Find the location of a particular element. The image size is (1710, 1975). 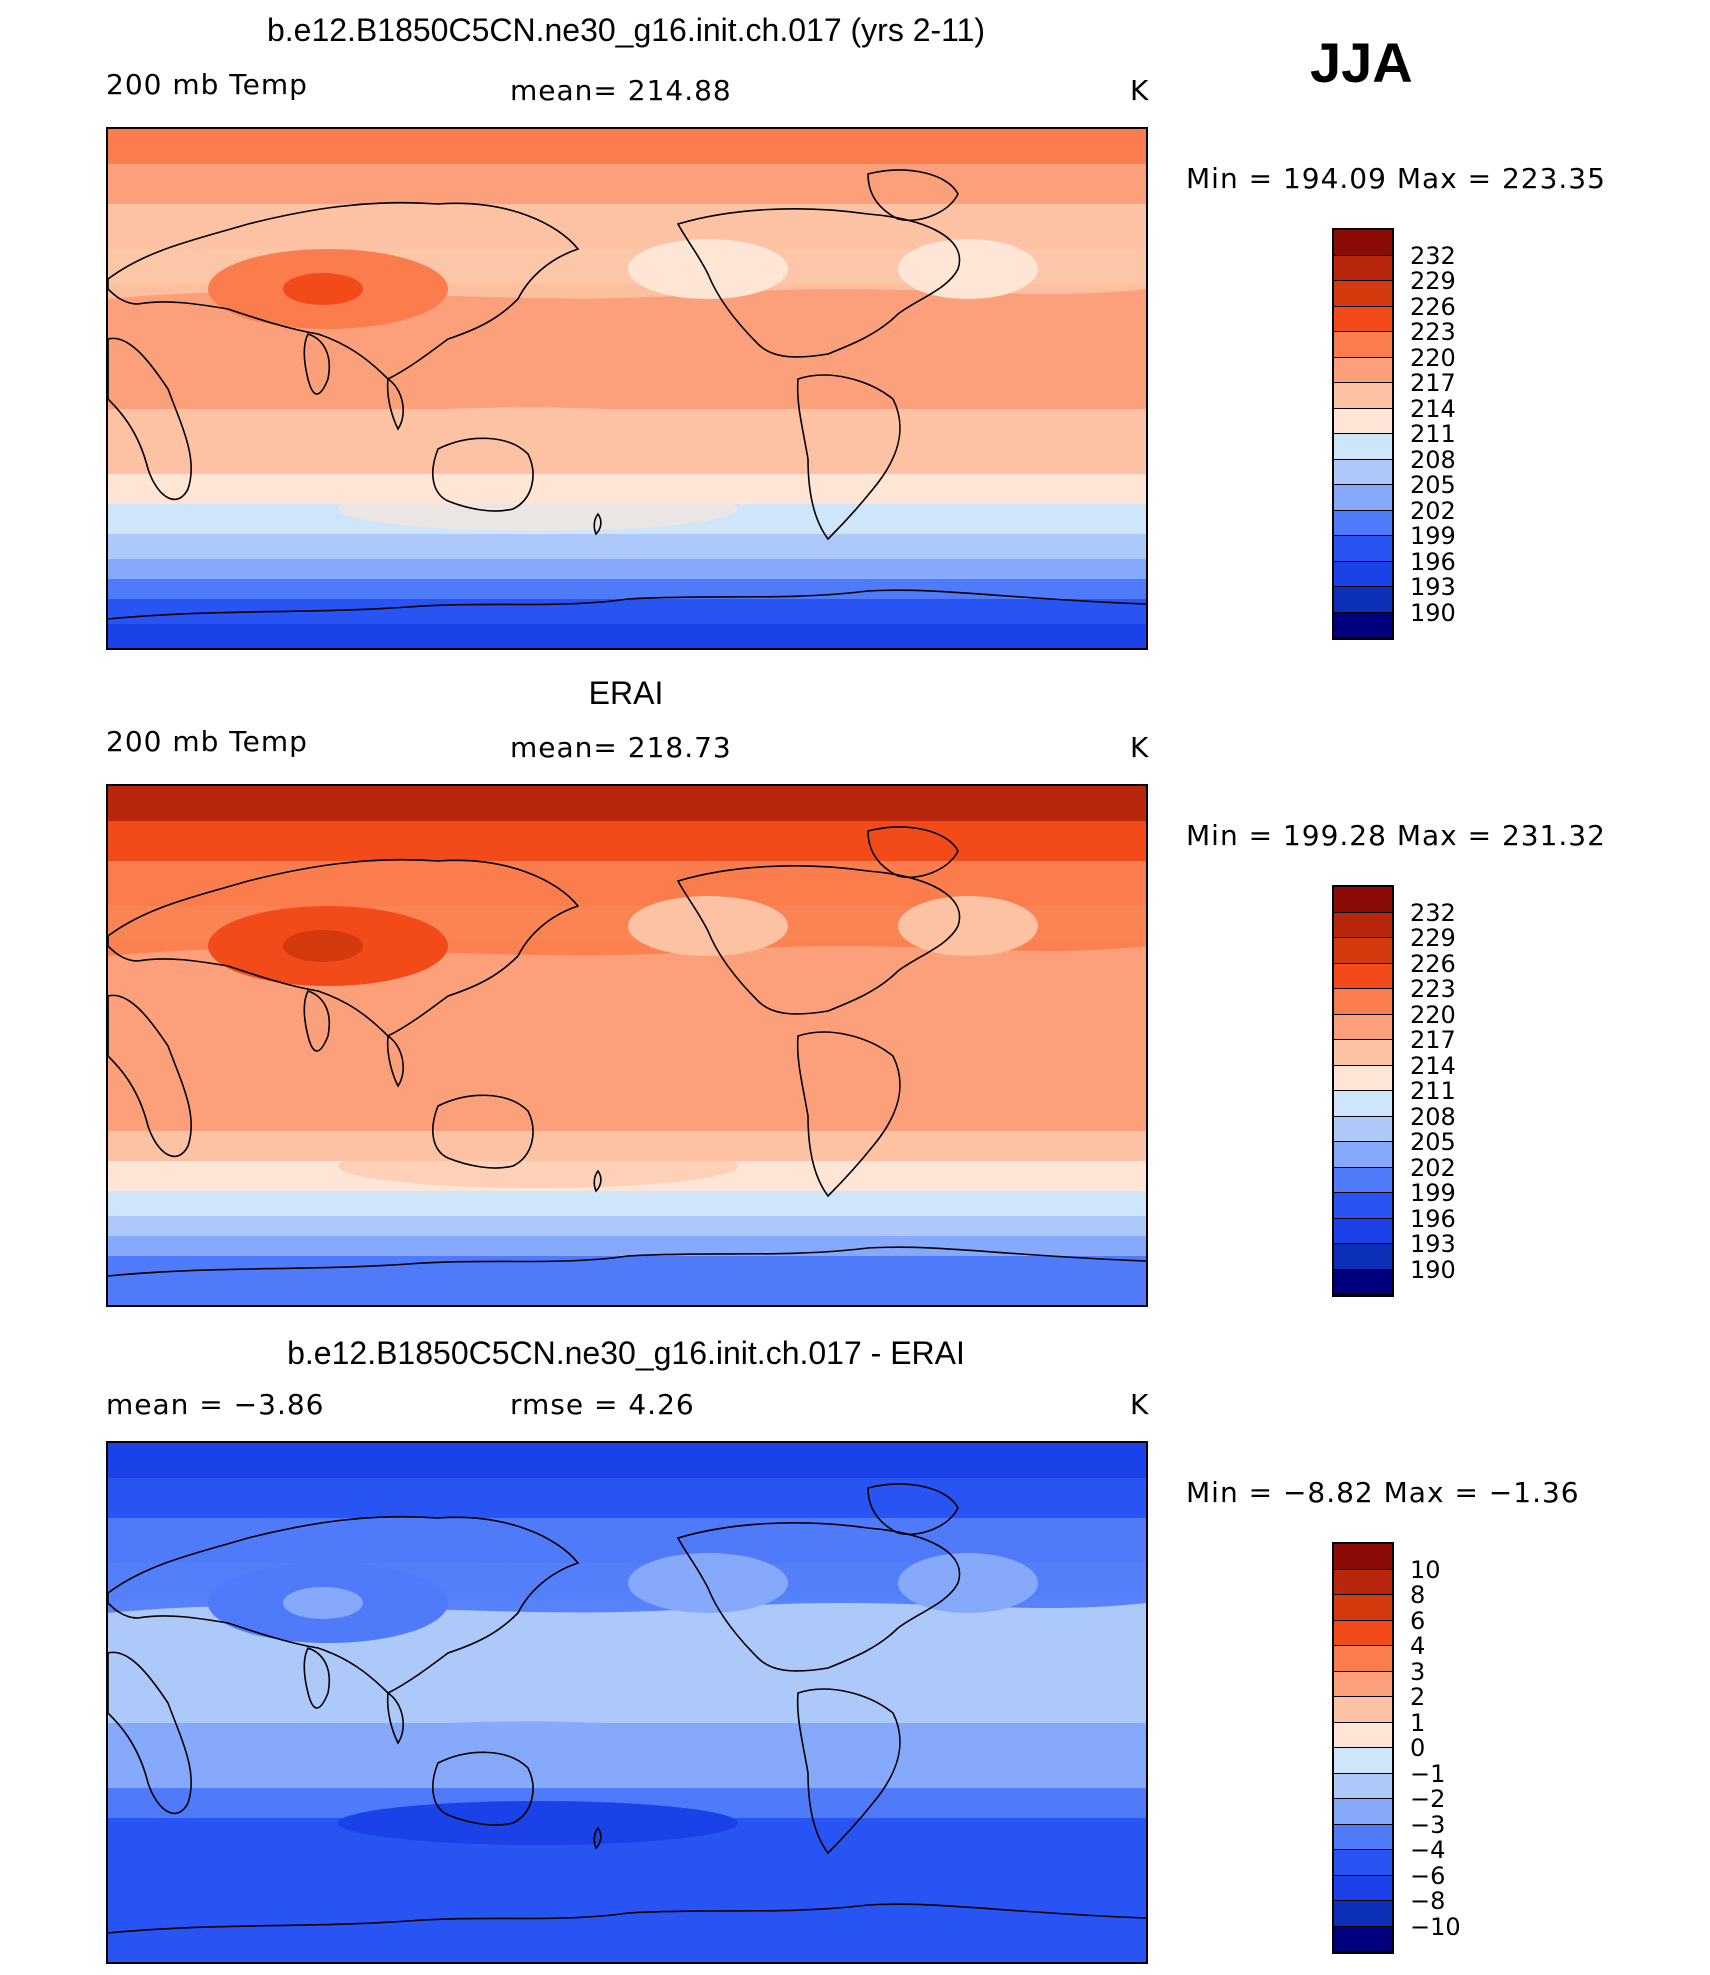

colorbar-label: 214 is located at coordinates (1433, 1065).